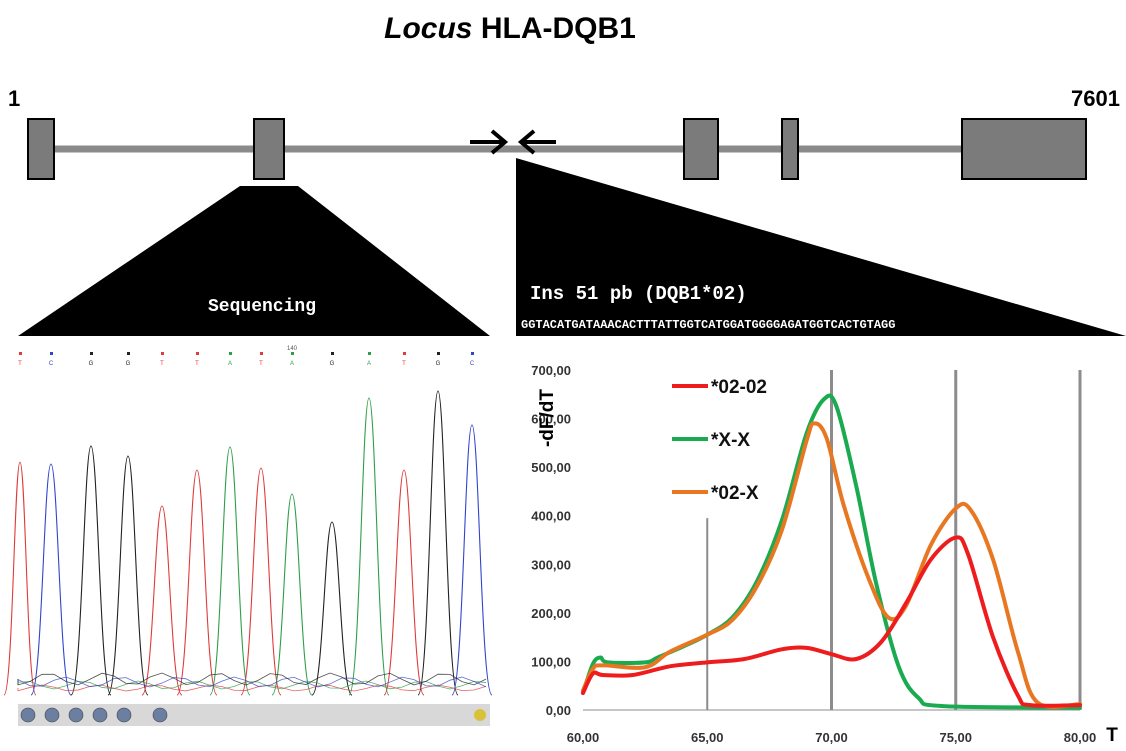  What do you see at coordinates (480, 715) in the screenshot?
I see `tray-icon` at bounding box center [480, 715].